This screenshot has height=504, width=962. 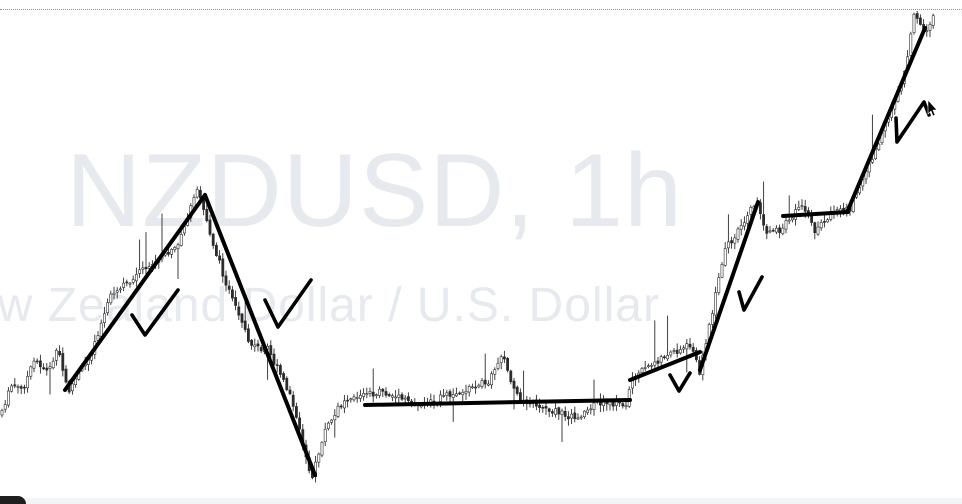 What do you see at coordinates (374, 191) in the screenshot?
I see `watermark-symbol: NZDUSD, 1h` at bounding box center [374, 191].